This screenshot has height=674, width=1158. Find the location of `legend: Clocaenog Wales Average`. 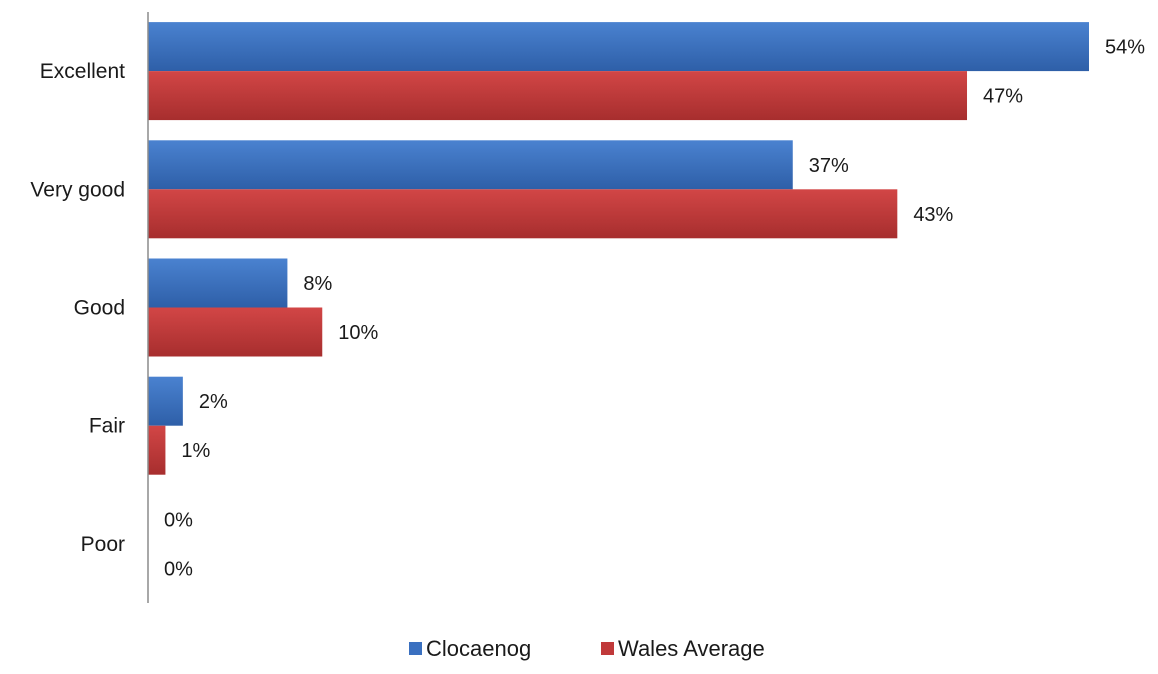

legend: Clocaenog Wales Average is located at coordinates (587, 648).